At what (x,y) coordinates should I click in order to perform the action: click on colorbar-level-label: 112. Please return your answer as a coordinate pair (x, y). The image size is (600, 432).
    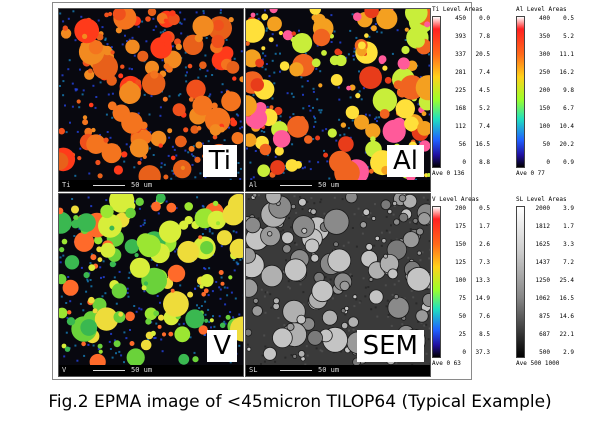
    Looking at the image, I should click on (460, 126).